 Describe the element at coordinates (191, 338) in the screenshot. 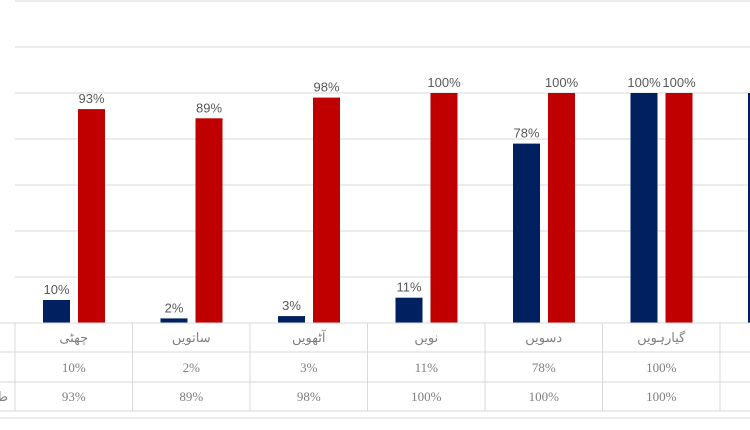

I see `category-label: ساتویں` at that location.